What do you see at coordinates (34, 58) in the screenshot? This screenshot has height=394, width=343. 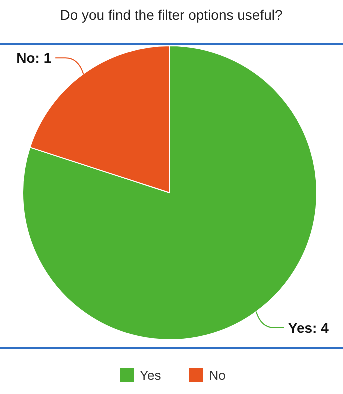 I see `data-label: No: 1` at bounding box center [34, 58].